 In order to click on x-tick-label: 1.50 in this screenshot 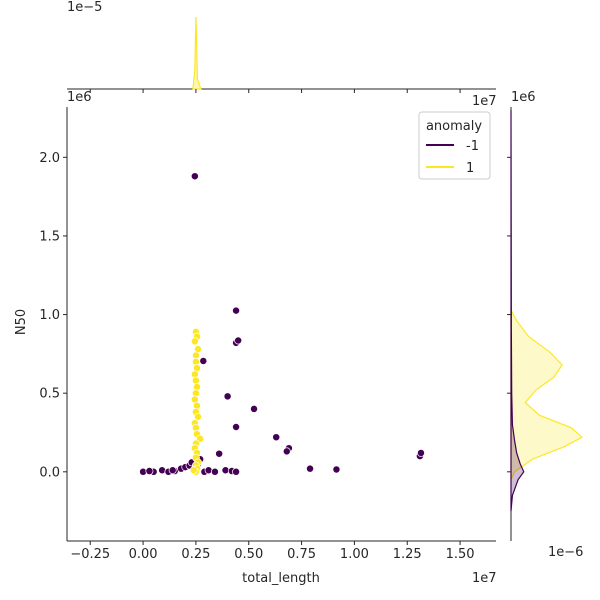, I will do `click(460, 554)`.